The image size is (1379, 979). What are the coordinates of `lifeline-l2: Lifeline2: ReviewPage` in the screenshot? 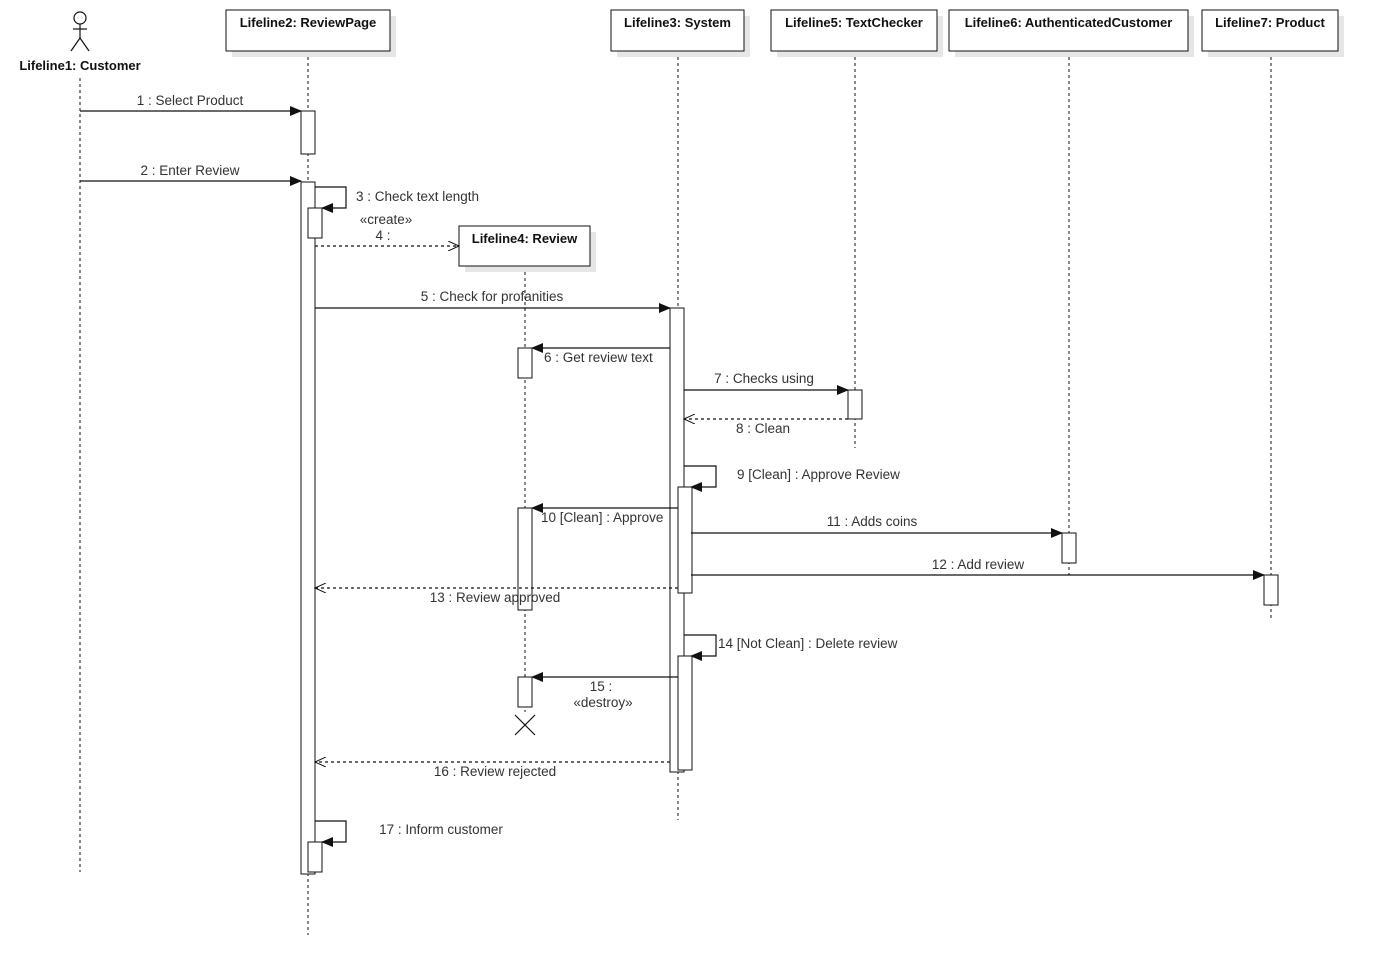 It's located at (310, 472).